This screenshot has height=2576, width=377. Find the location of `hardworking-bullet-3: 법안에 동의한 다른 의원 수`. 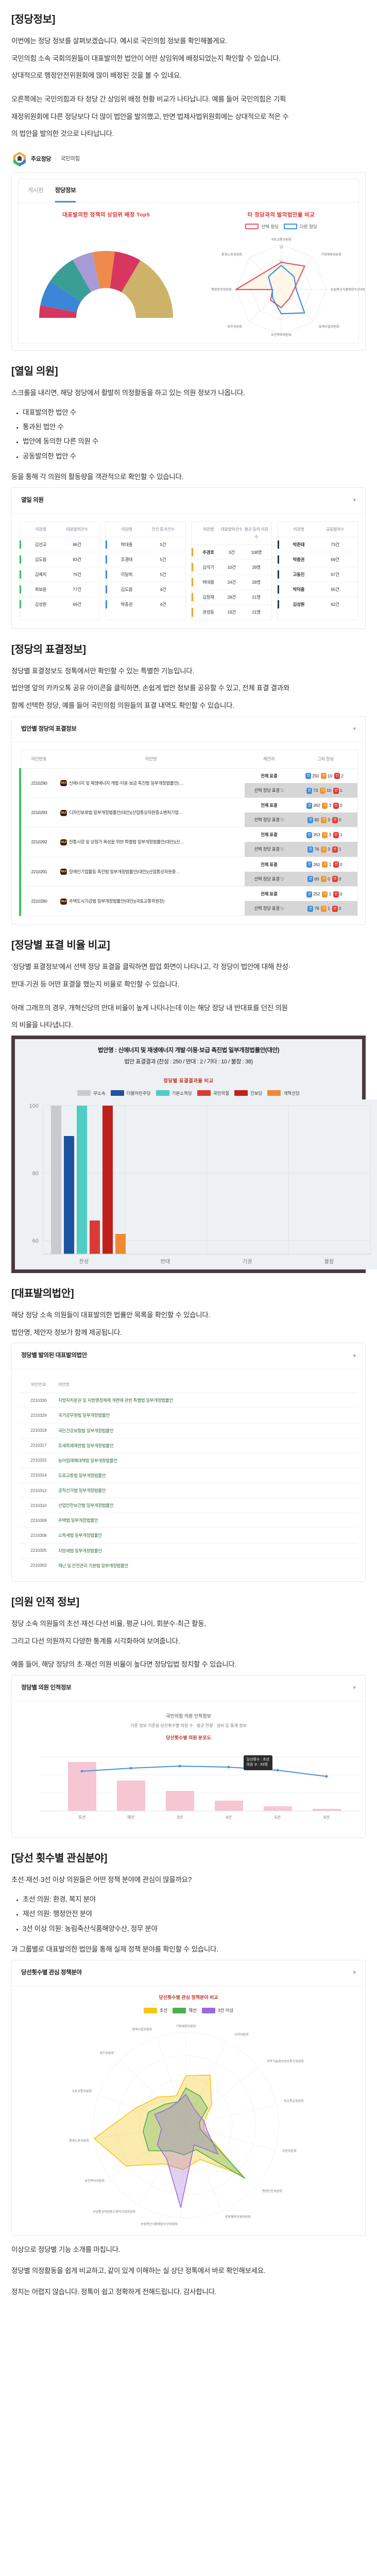

hardworking-bullet-3: 법안에 동의한 다른 의원 수 is located at coordinates (194, 441).